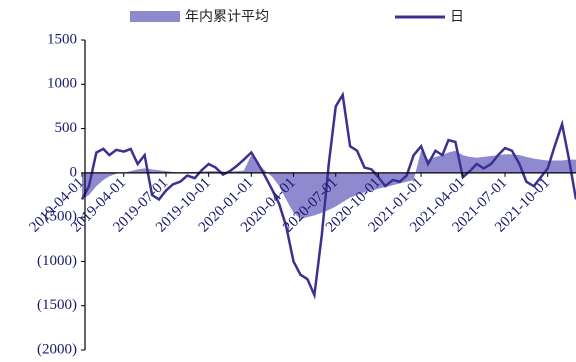  What do you see at coordinates (62, 39) in the screenshot?
I see `y-tick-label: 1500` at bounding box center [62, 39].